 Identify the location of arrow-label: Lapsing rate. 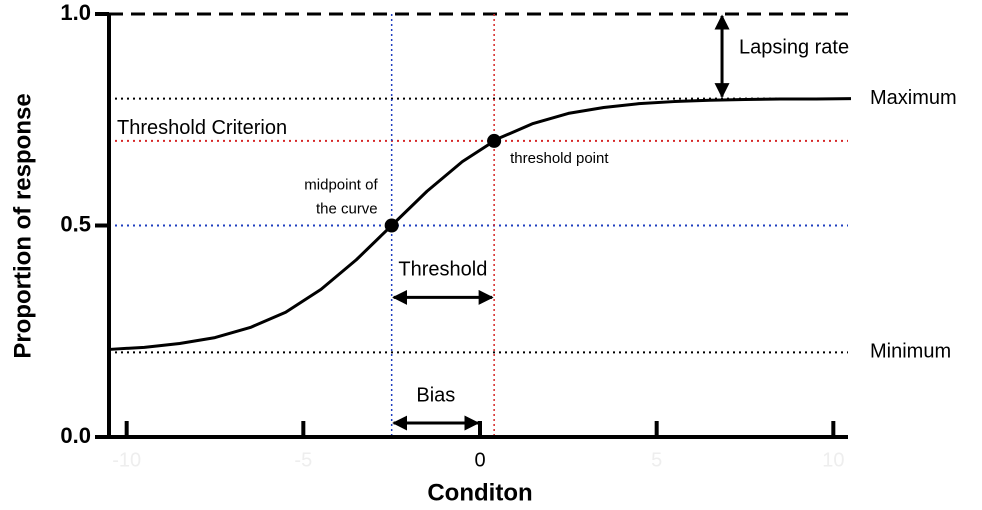
(794, 48).